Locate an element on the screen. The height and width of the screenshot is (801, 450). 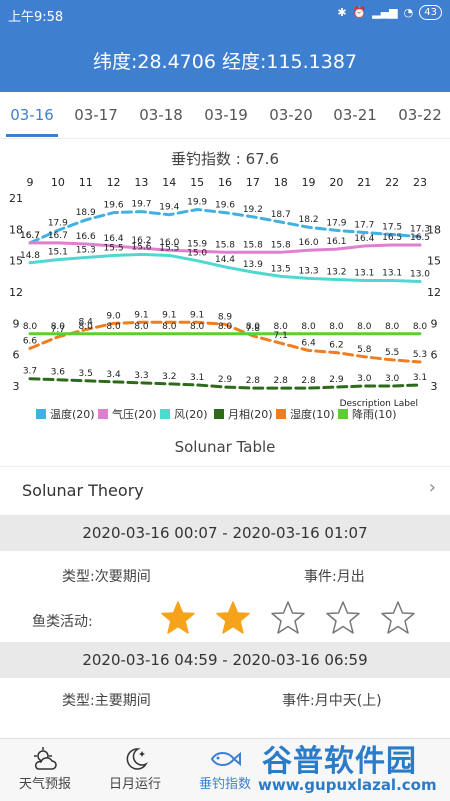
wifi-icon: ◔ is located at coordinates (408, 12).